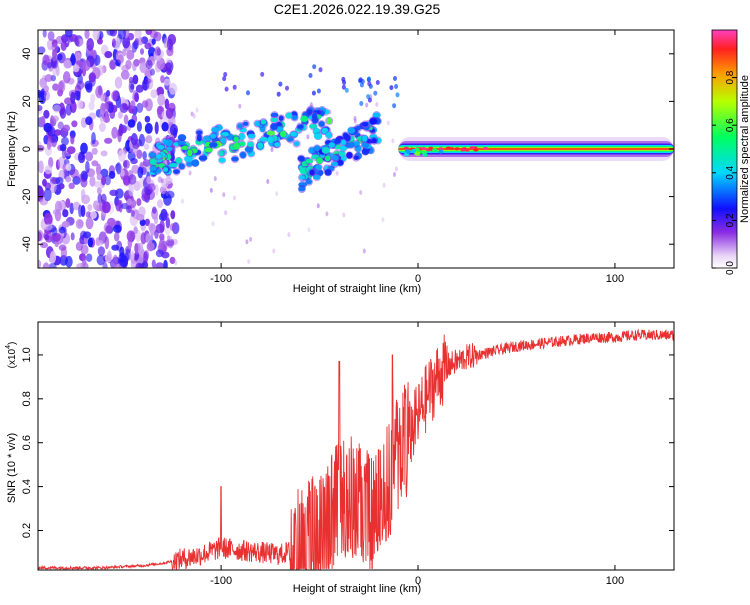 This screenshot has width=750, height=605. What do you see at coordinates (744, 149) in the screenshot?
I see `colorbar-label: Normalized spectral amplitude` at bounding box center [744, 149].